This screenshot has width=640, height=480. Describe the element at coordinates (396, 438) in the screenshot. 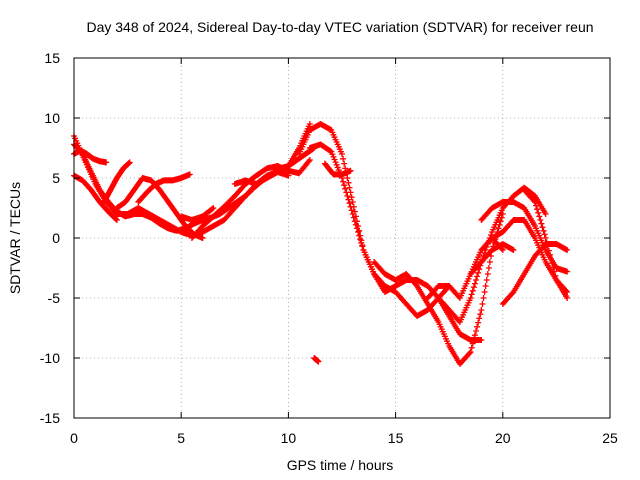

I see `x-tick-label: 15` at that location.